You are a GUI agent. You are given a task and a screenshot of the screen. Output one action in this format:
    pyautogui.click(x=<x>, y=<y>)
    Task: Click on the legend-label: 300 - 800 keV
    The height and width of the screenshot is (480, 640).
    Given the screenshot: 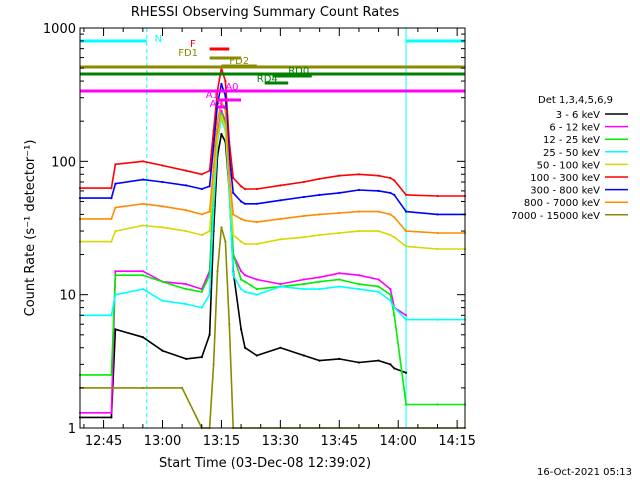 What is the action you would take?
    pyautogui.click(x=565, y=191)
    